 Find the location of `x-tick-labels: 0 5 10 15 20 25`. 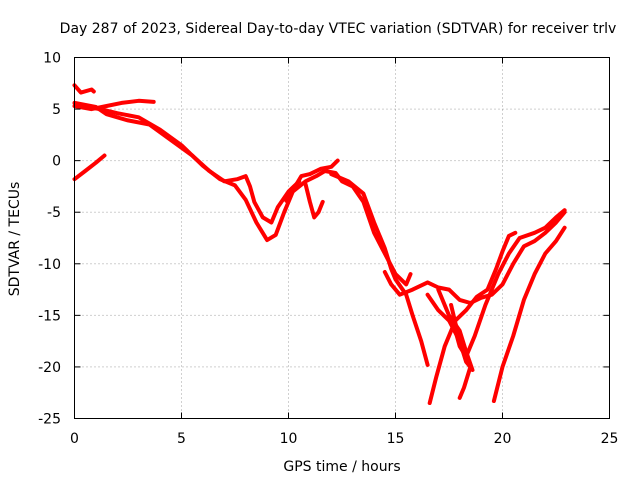

x-tick-labels: 0 5 10 15 20 25 is located at coordinates (344, 439).